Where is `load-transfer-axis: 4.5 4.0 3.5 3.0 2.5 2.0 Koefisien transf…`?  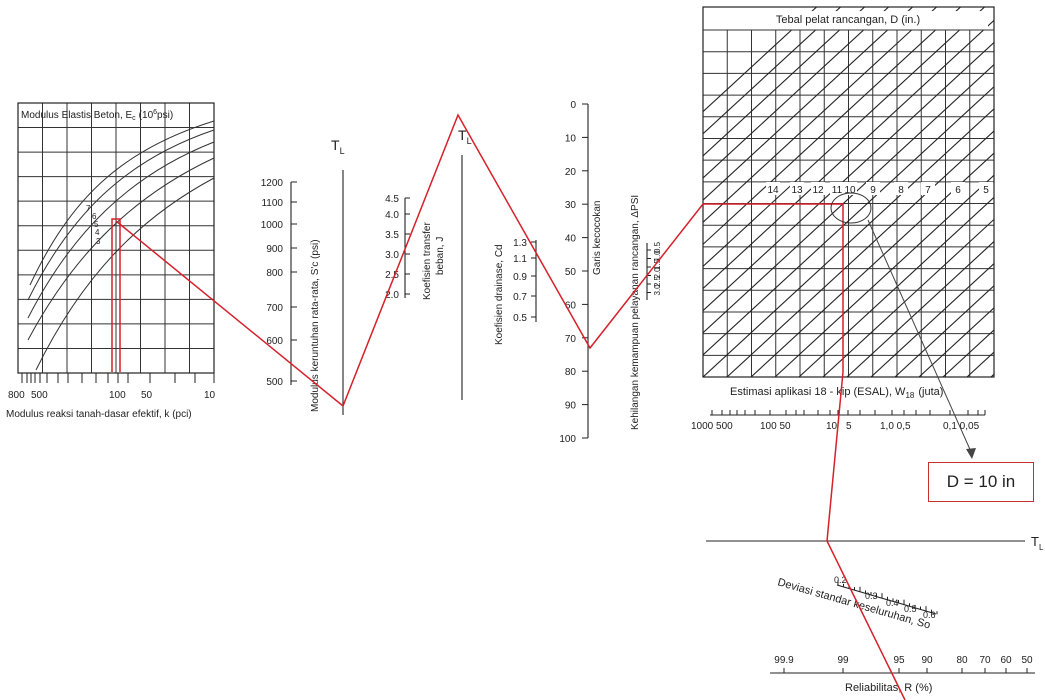
load-transfer-axis: 4.5 4.0 3.5 3.0 2.5 2.0 Koefisien transf… is located at coordinates (415, 247).